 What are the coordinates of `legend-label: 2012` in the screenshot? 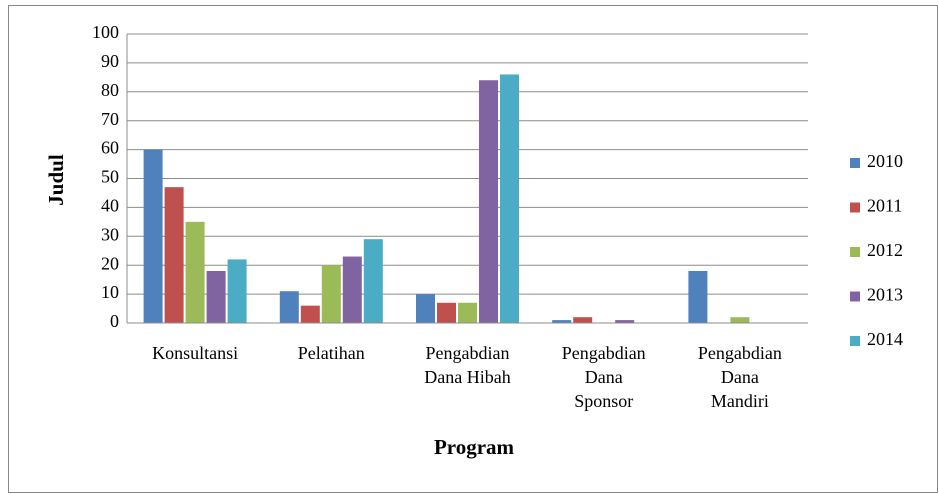 It's located at (885, 250).